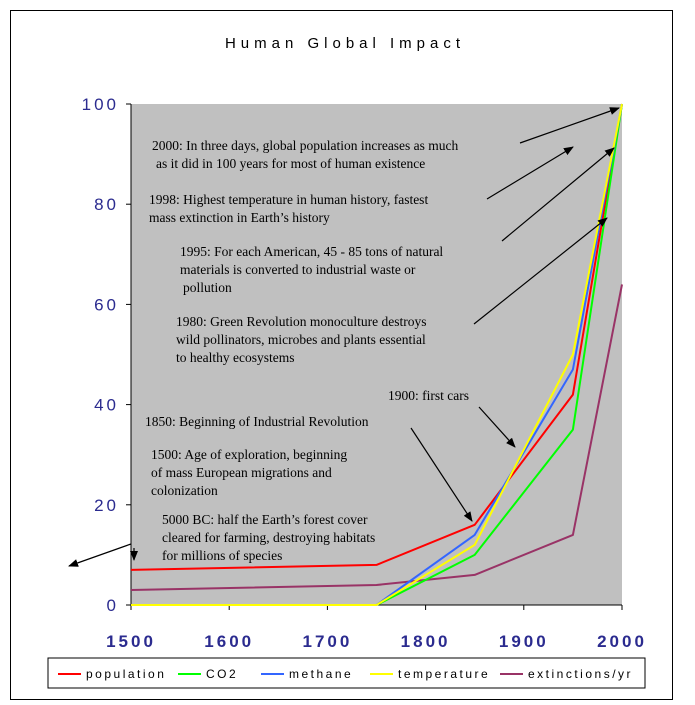 This screenshot has width=695, height=705. What do you see at coordinates (321, 674) in the screenshot?
I see `legend-label: methane` at bounding box center [321, 674].